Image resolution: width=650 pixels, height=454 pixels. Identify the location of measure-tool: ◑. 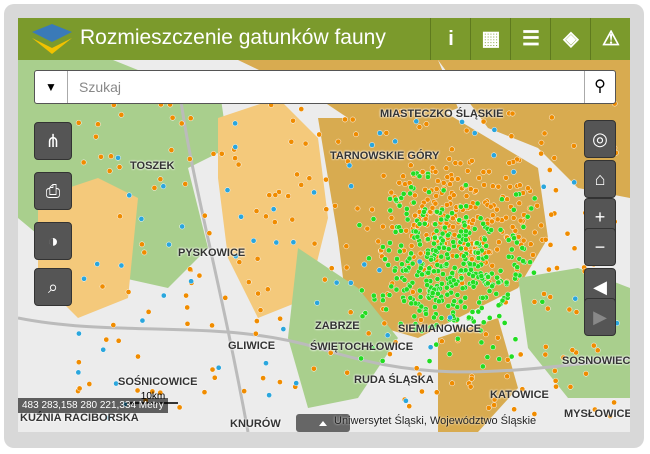
(53, 241).